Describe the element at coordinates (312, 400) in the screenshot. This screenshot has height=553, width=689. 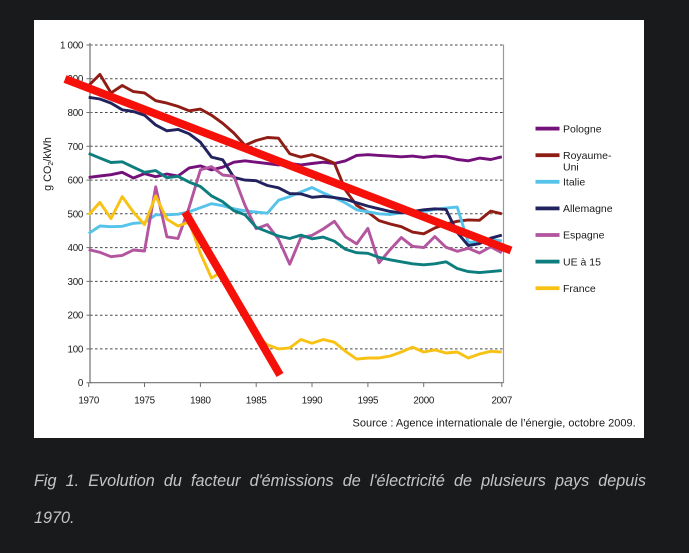
I see `svg-text: 1990` at that location.